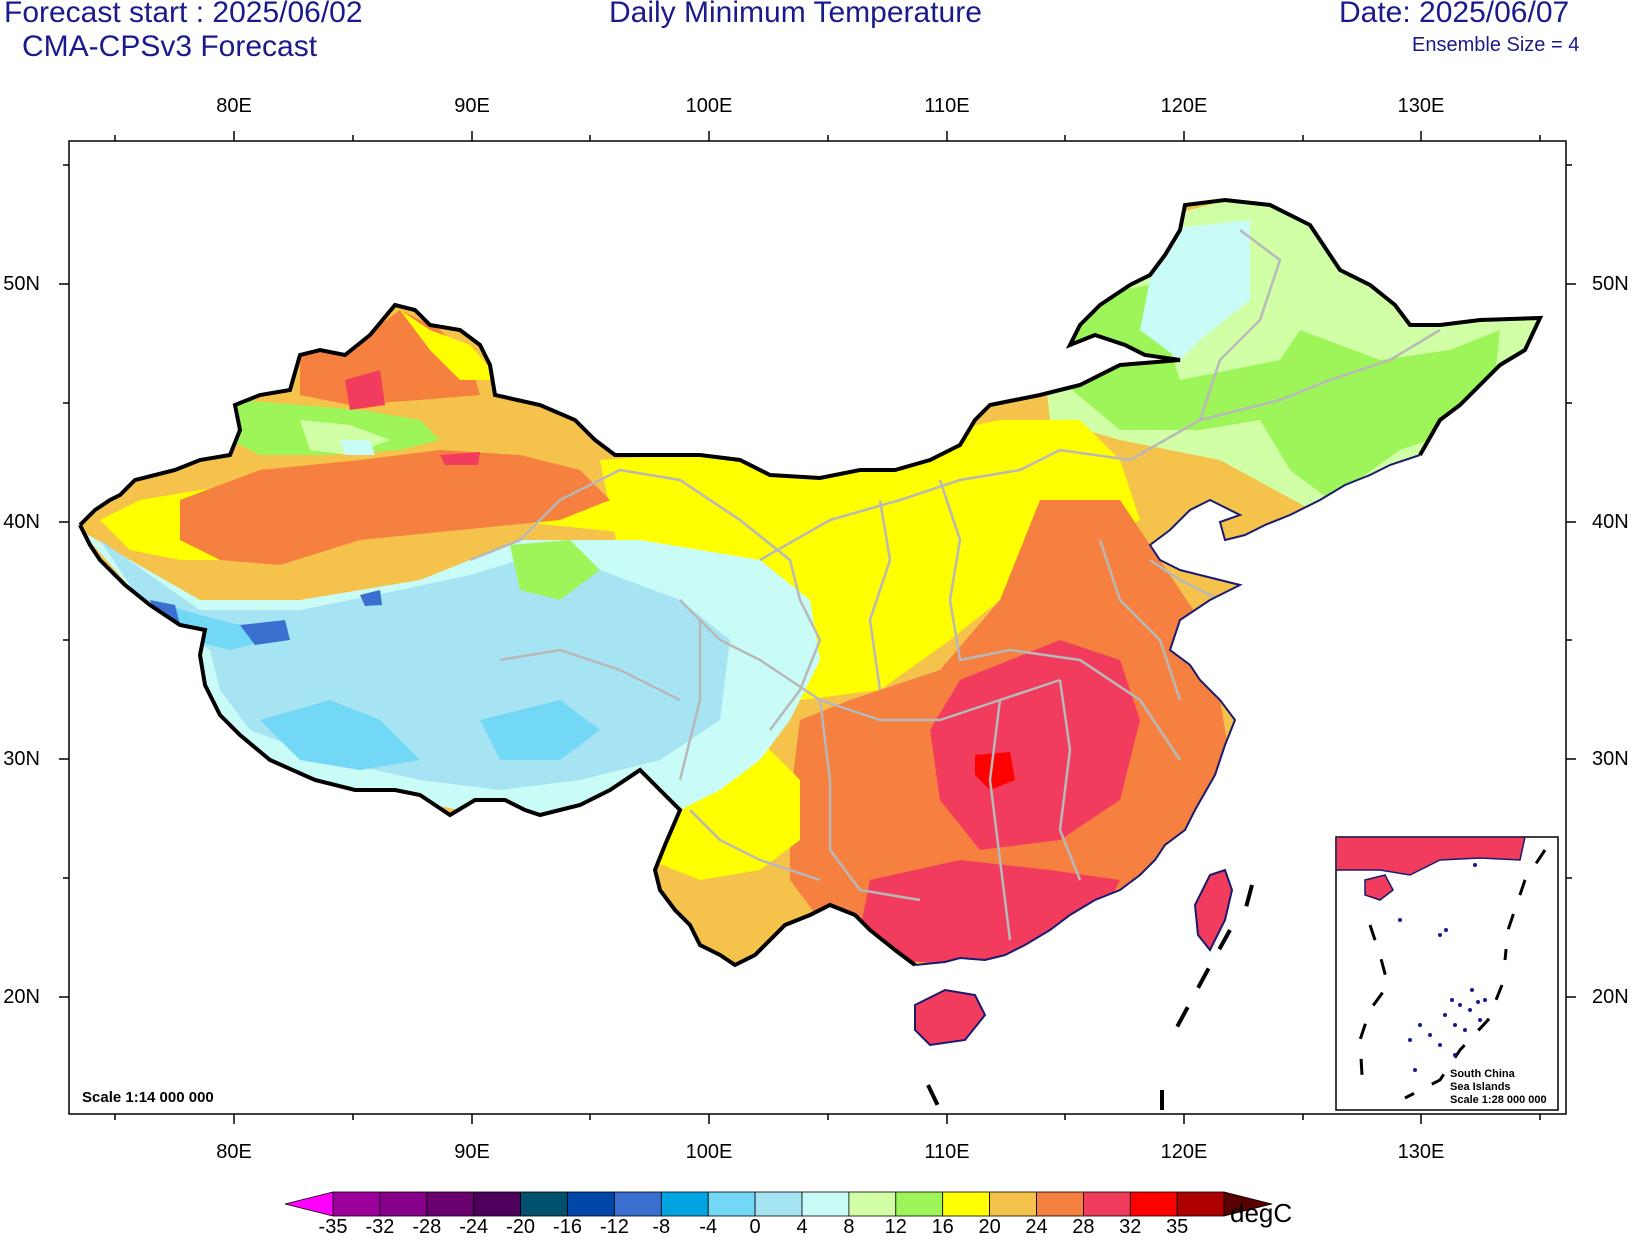 Image resolution: width=1632 pixels, height=1241 pixels. Describe the element at coordinates (1610, 640) in the screenshot. I see `lat-labels-right: 50N 40N 30N 20N` at that location.